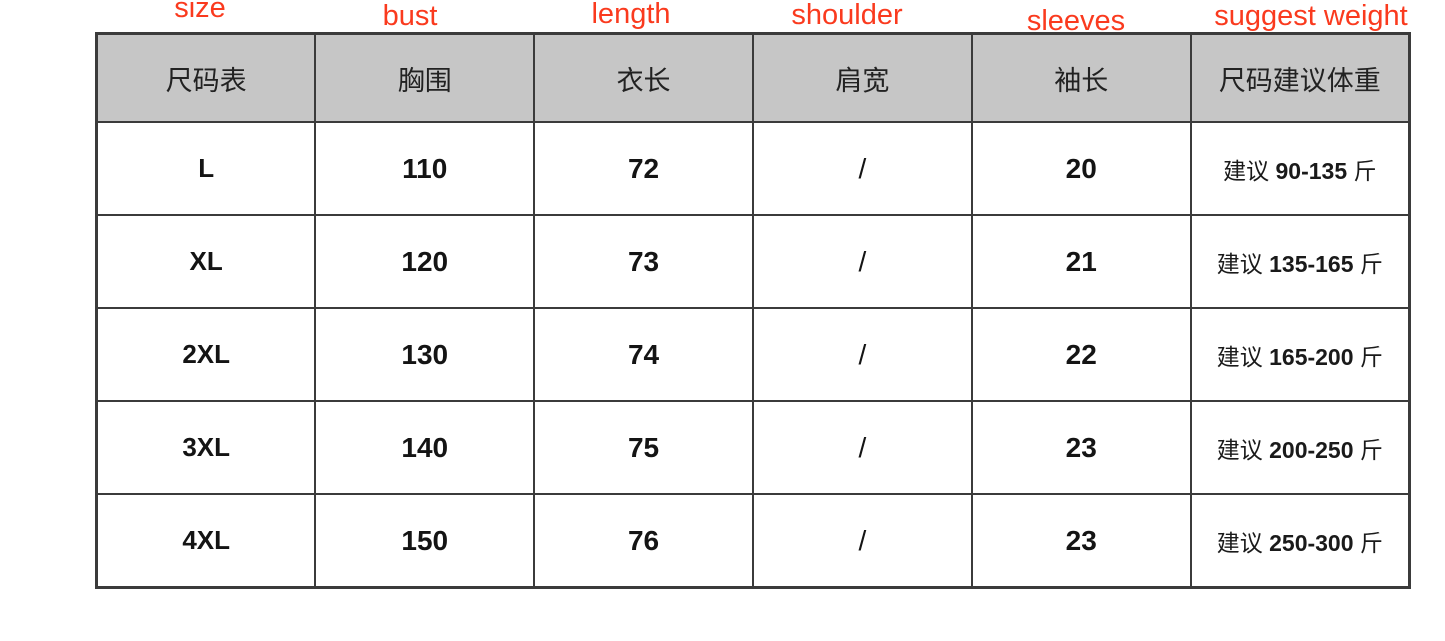 This screenshot has width=1445, height=641. What do you see at coordinates (862, 168) in the screenshot?
I see `cell-0-3: /` at bounding box center [862, 168].